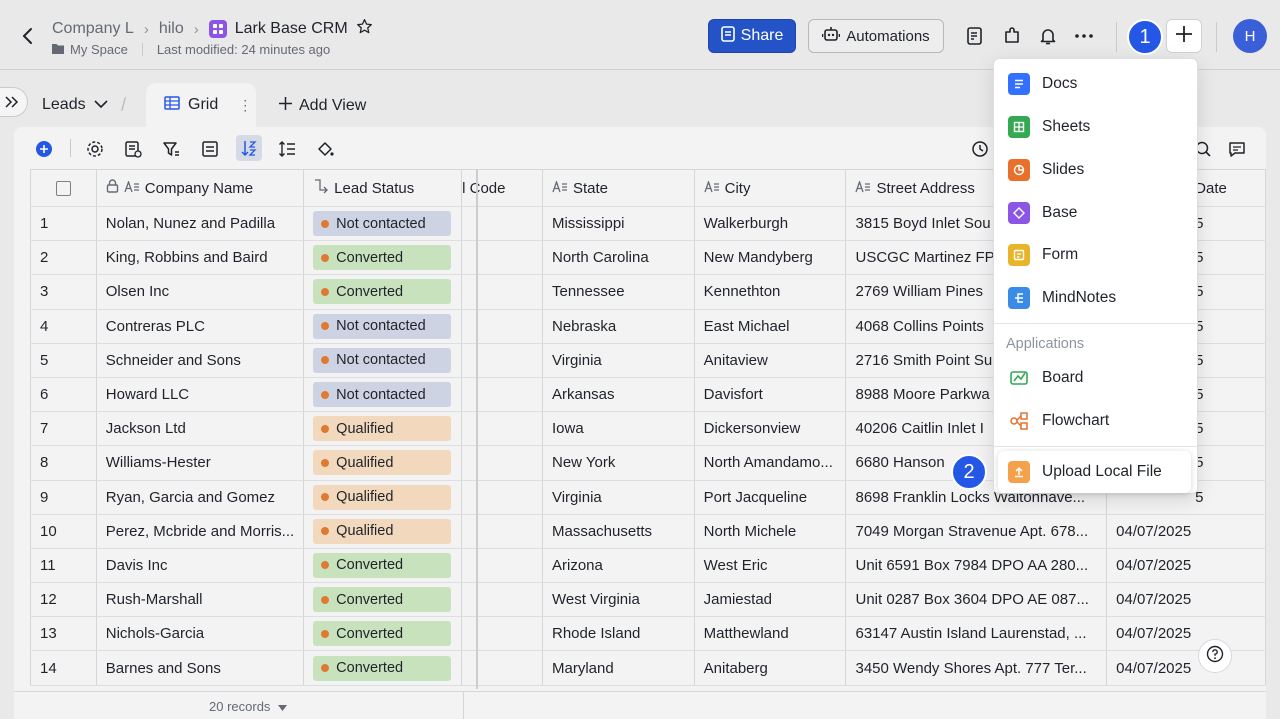 The height and width of the screenshot is (719, 1280). What do you see at coordinates (200, 326) in the screenshot?
I see `company-name-cell: Contreras PLC` at bounding box center [200, 326].